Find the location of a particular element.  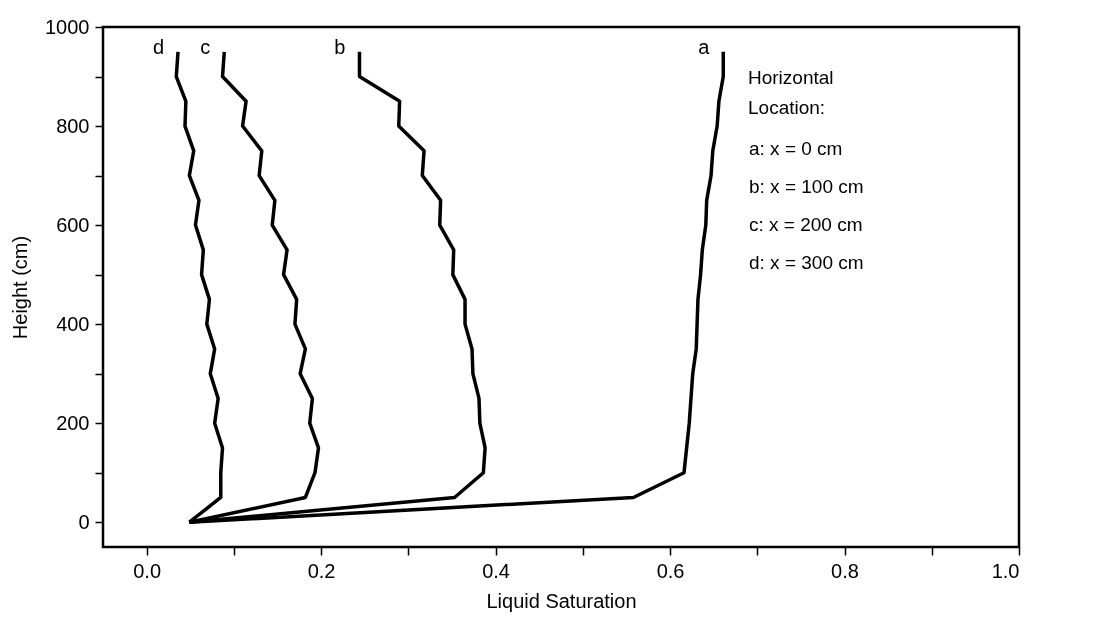

x-axis-title: Liquid Saturation is located at coordinates (561, 600).